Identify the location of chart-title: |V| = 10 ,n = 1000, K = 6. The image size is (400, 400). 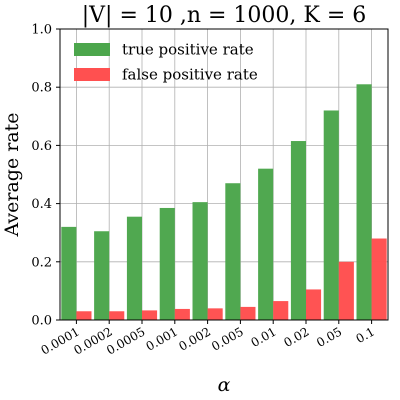
(224, 15).